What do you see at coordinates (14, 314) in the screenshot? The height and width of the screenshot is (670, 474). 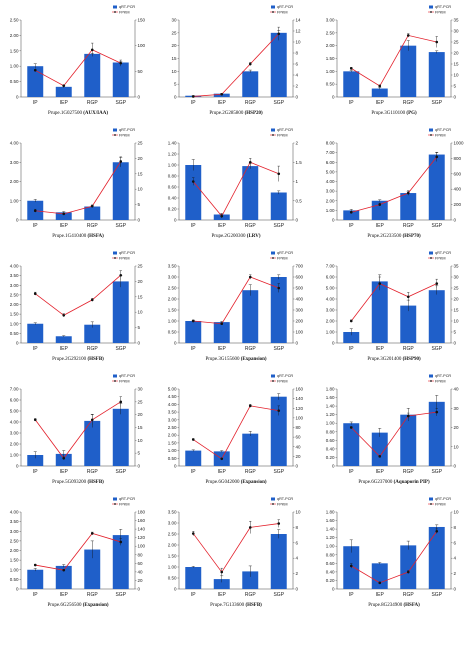 I see `left-tick-label: 1.50` at bounding box center [14, 314].